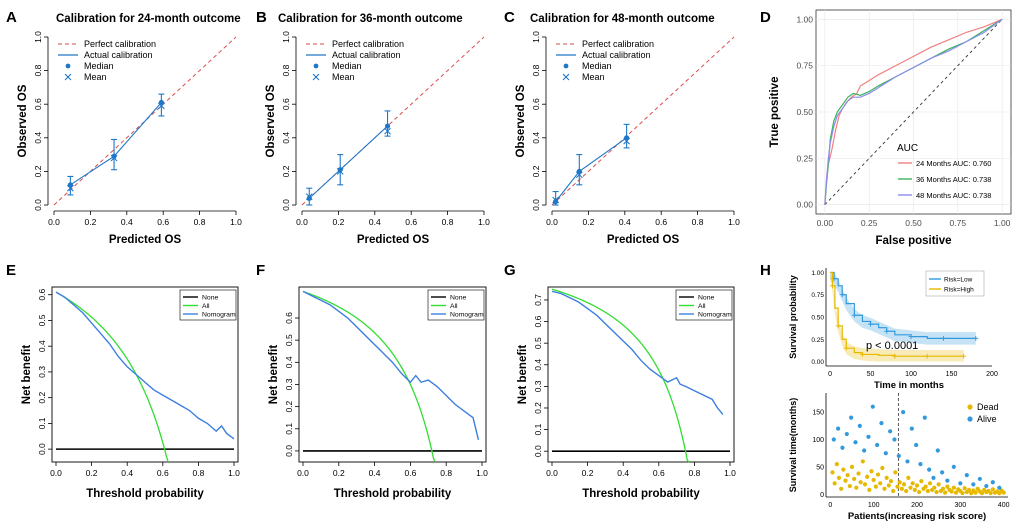 This screenshot has width=1021, height=522. Describe the element at coordinates (393, 240) in the screenshot. I see `x-axis-title: Predicted OS` at that location.